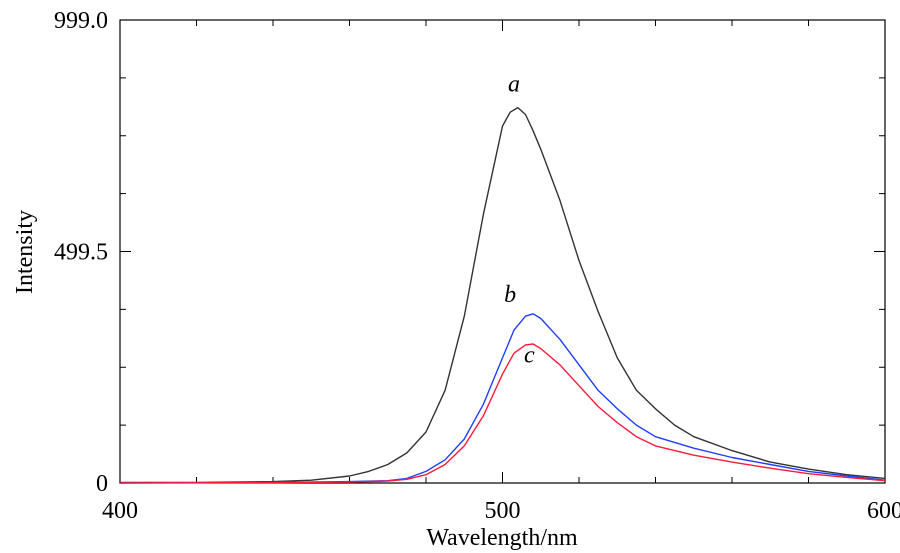  What do you see at coordinates (25, 252) in the screenshot?
I see `y-axis-title: Intensity` at bounding box center [25, 252].